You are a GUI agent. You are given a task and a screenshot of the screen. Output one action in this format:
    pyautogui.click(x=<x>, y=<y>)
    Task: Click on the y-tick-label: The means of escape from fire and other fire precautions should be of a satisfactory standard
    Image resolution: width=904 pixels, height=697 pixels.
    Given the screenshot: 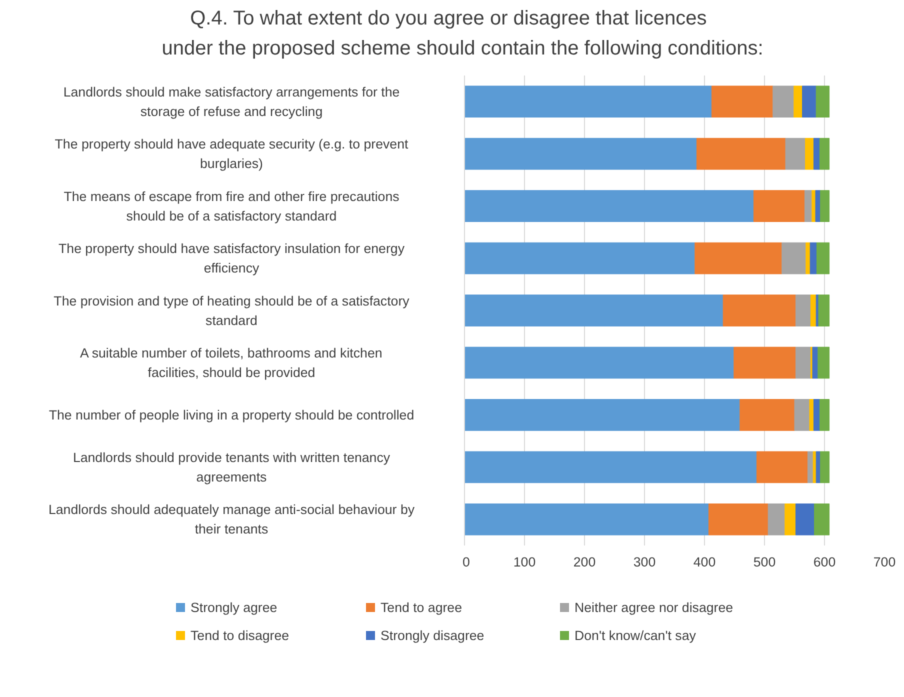 What is the action you would take?
    pyautogui.click(x=232, y=206)
    